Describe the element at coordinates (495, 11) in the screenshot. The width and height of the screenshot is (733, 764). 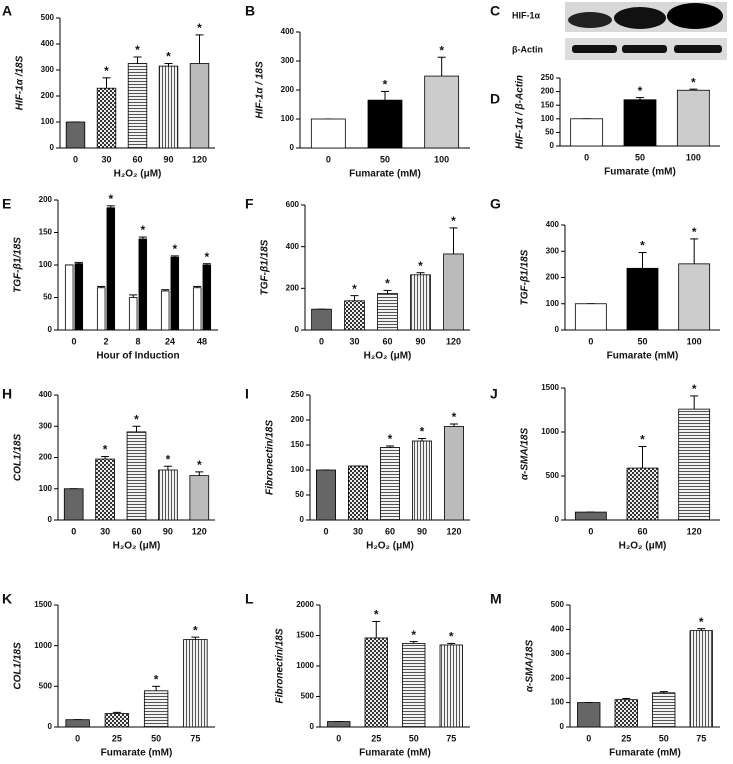
I see `panel-letter: C` at that location.